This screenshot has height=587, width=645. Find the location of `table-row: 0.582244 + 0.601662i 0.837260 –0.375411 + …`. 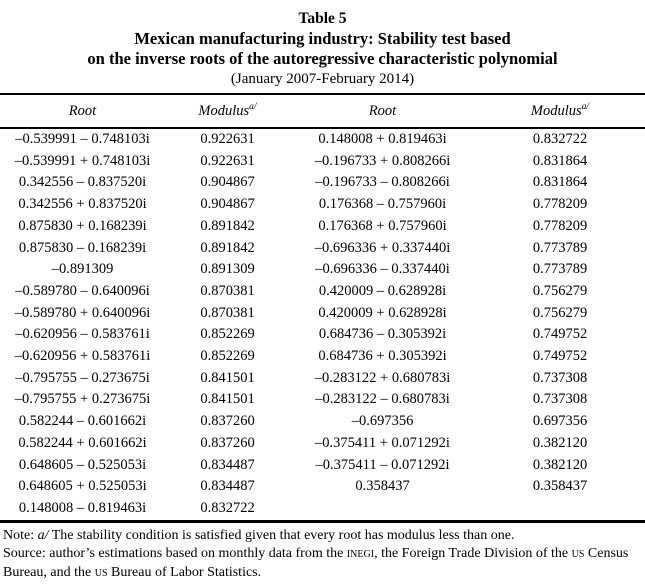

table-row: 0.582244 + 0.601662i 0.837260 –0.375411 + … is located at coordinates (322, 444).